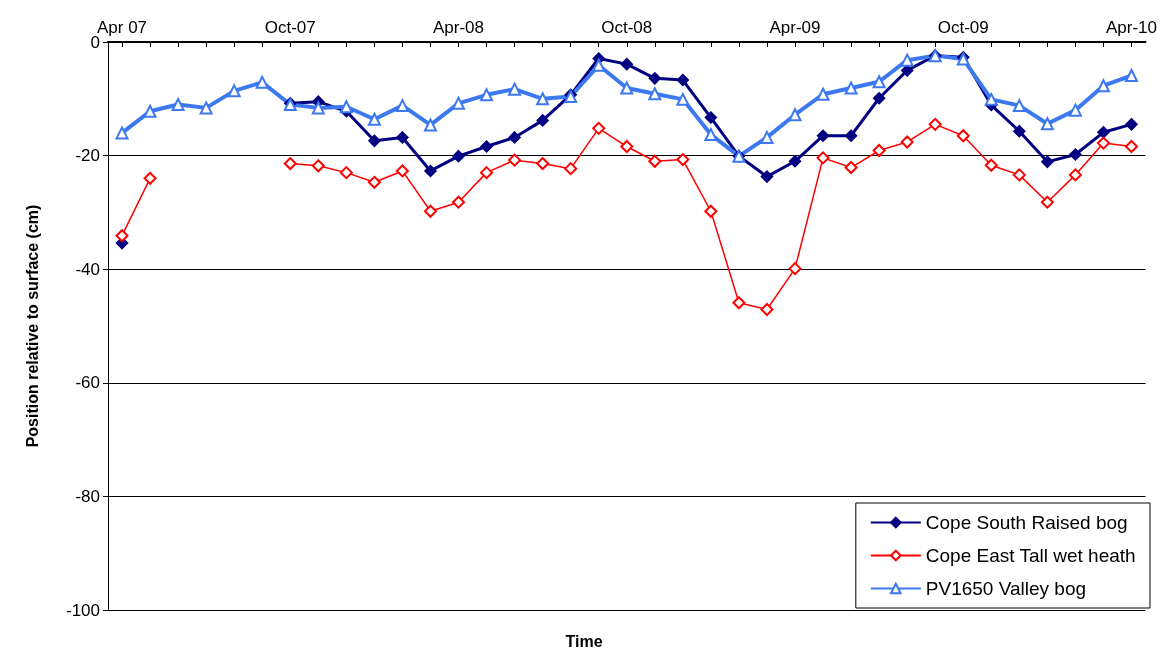 The image size is (1168, 666). I want to click on legend-label: Cope East Tall wet heath, so click(1030, 555).